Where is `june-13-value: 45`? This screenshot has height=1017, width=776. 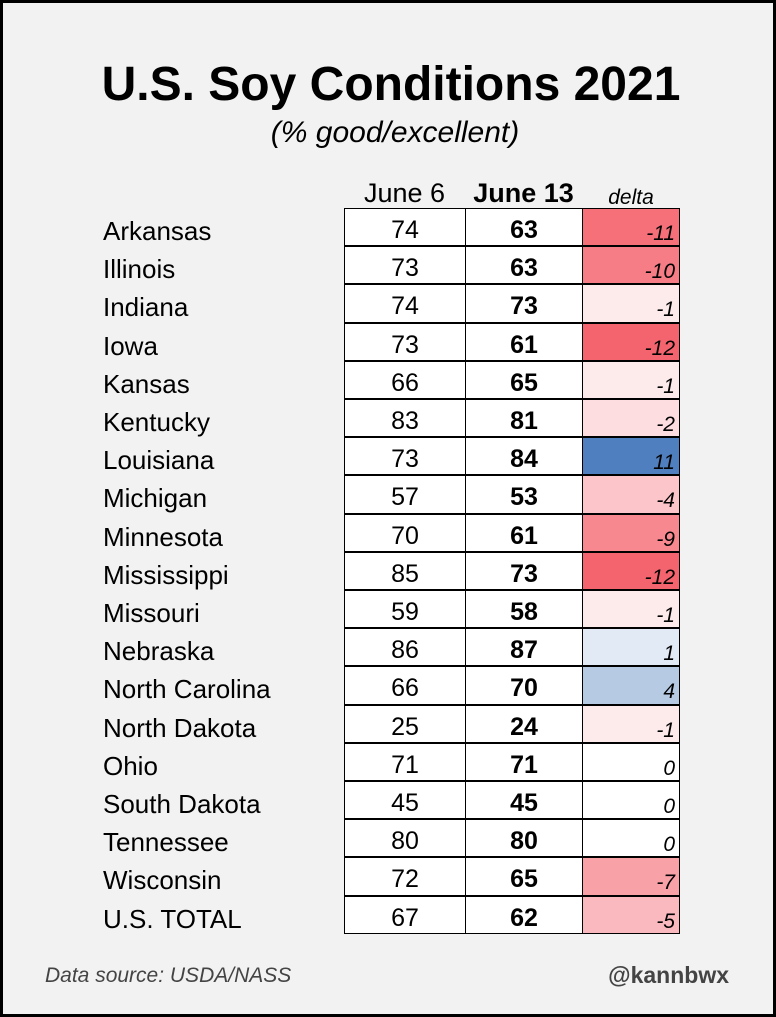 june-13-value: 45 is located at coordinates (524, 800).